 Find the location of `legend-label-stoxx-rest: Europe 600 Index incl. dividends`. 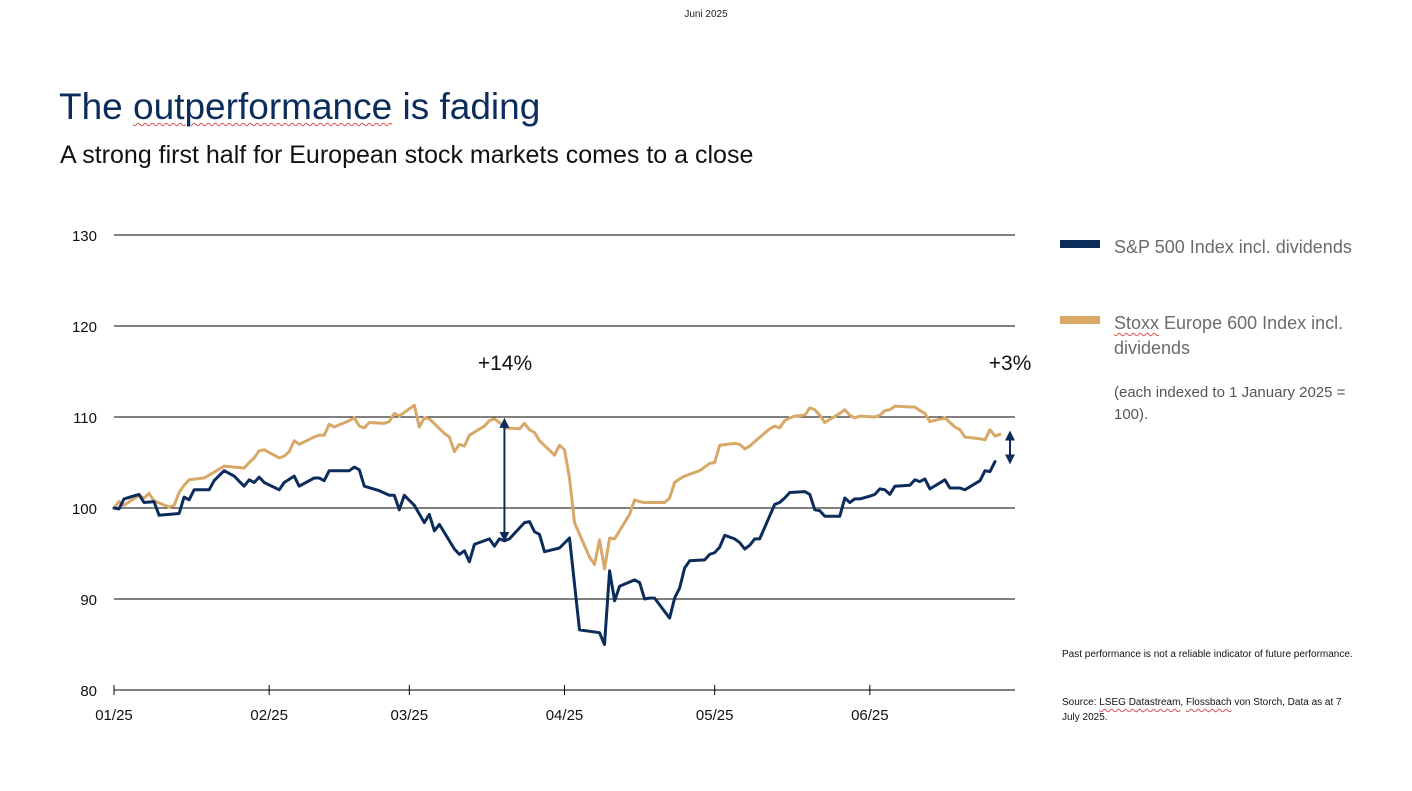

legend-label-stoxx-rest: Europe 600 Index incl. dividends is located at coordinates (1229, 335).